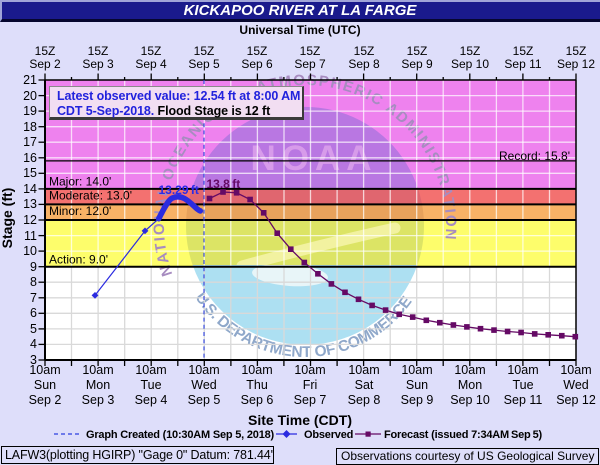  Describe the element at coordinates (179, 190) in the screenshot. I see `svg-text: 13.29 ft` at that location.